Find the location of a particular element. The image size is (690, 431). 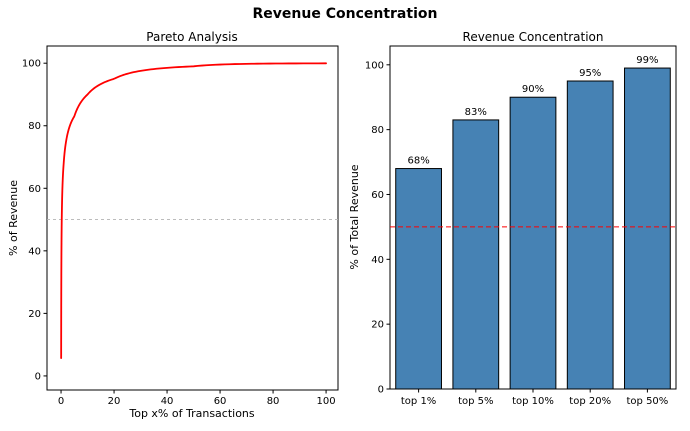

bar-value-label: 68% is located at coordinates (418, 161).